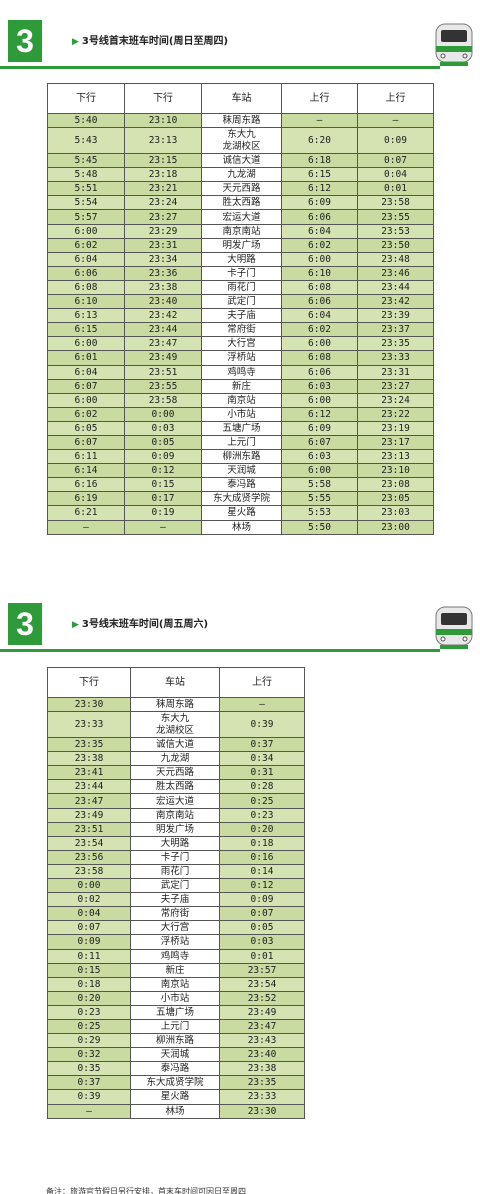  What do you see at coordinates (86, 98) in the screenshot?
I see `column-header: 下行` at bounding box center [86, 98].